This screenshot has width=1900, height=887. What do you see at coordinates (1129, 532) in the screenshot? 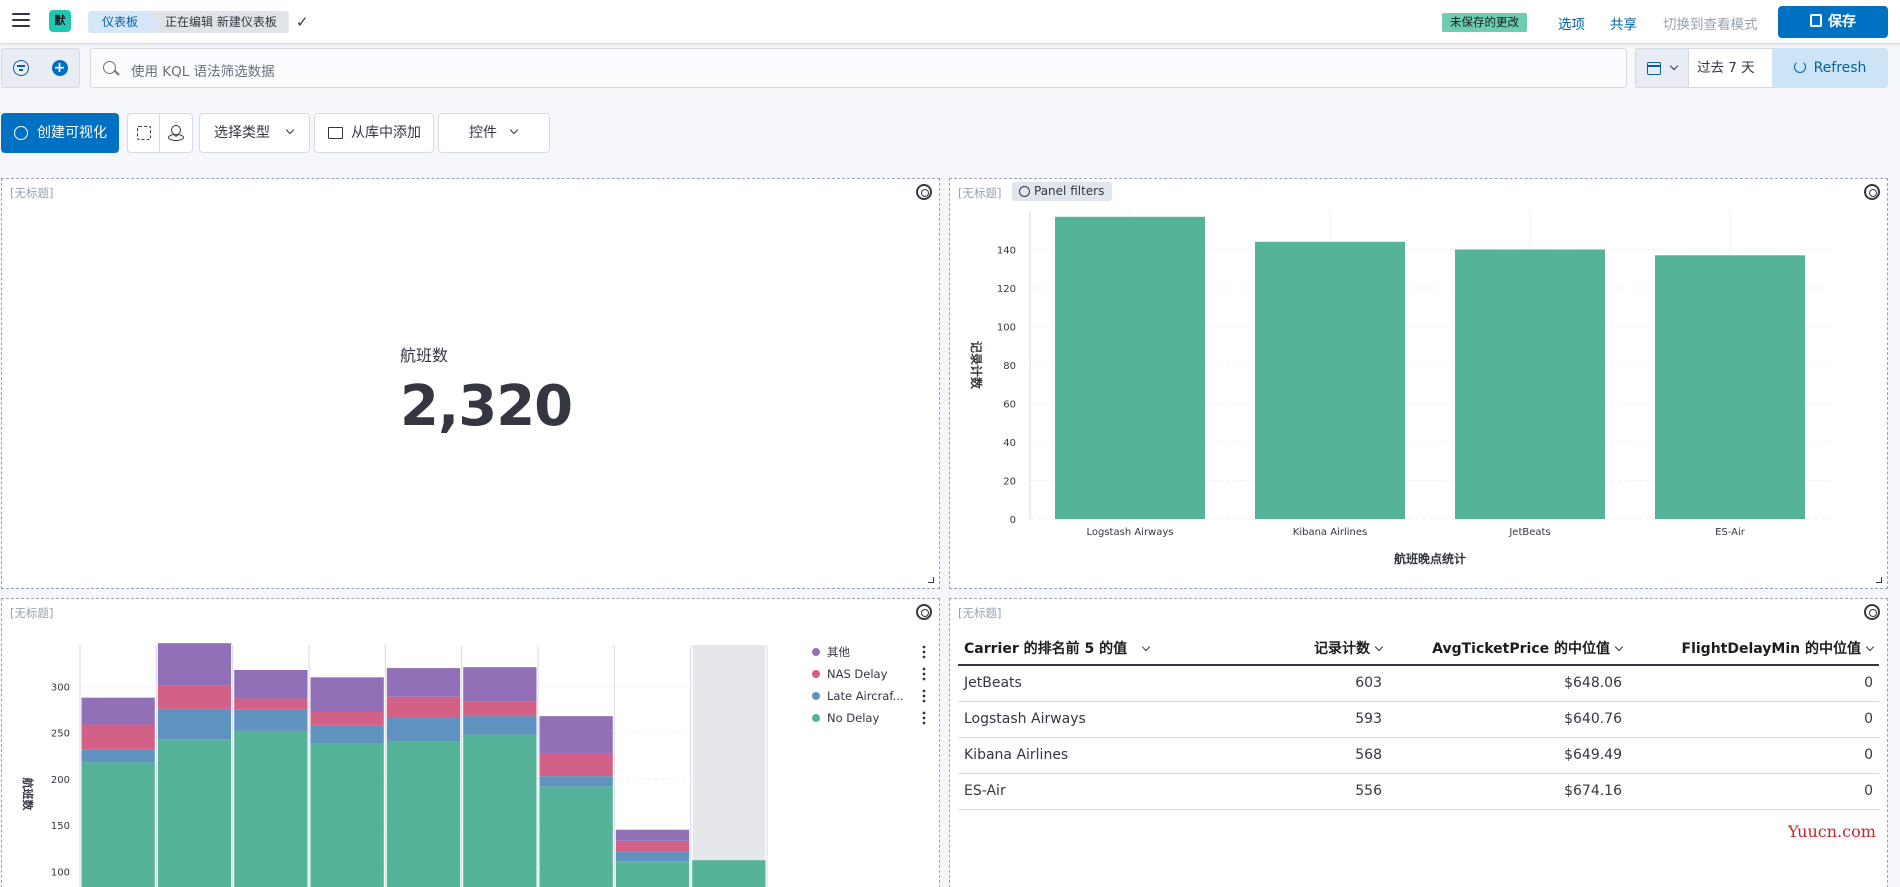
I see `x-tick-label: Logstash Airways` at bounding box center [1129, 532].